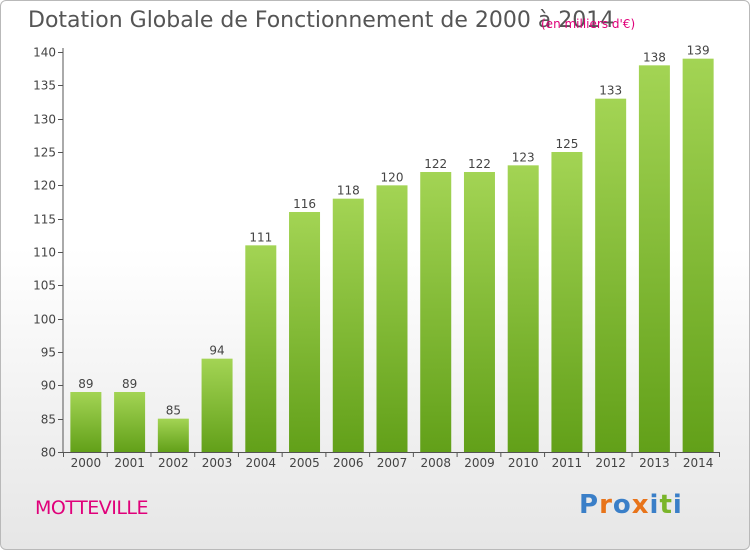 The image size is (750, 550). What do you see at coordinates (479, 463) in the screenshot?
I see `x-tick-label: 2009` at bounding box center [479, 463].